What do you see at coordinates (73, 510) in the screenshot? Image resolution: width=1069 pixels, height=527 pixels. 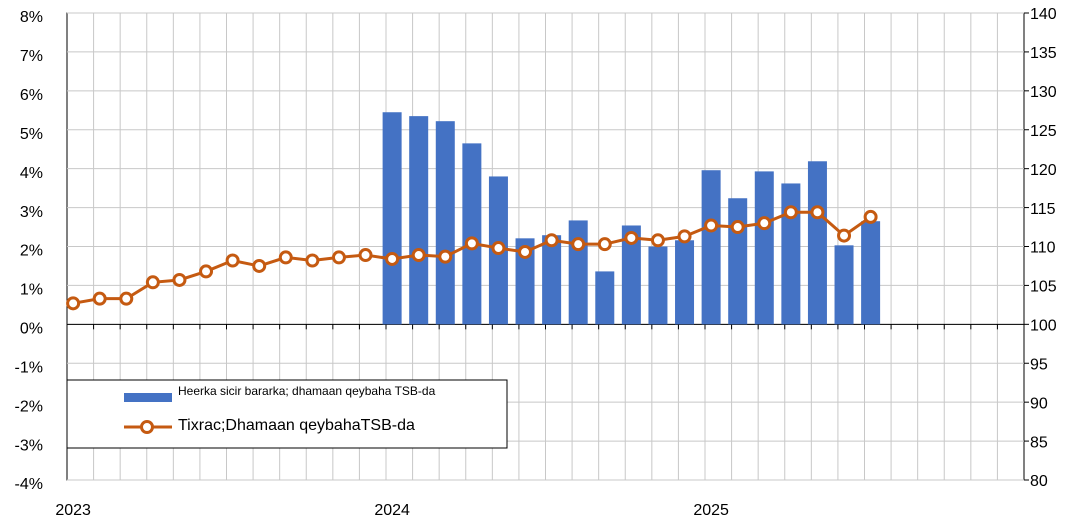 I see `x-tick-label: 2023` at bounding box center [73, 510].